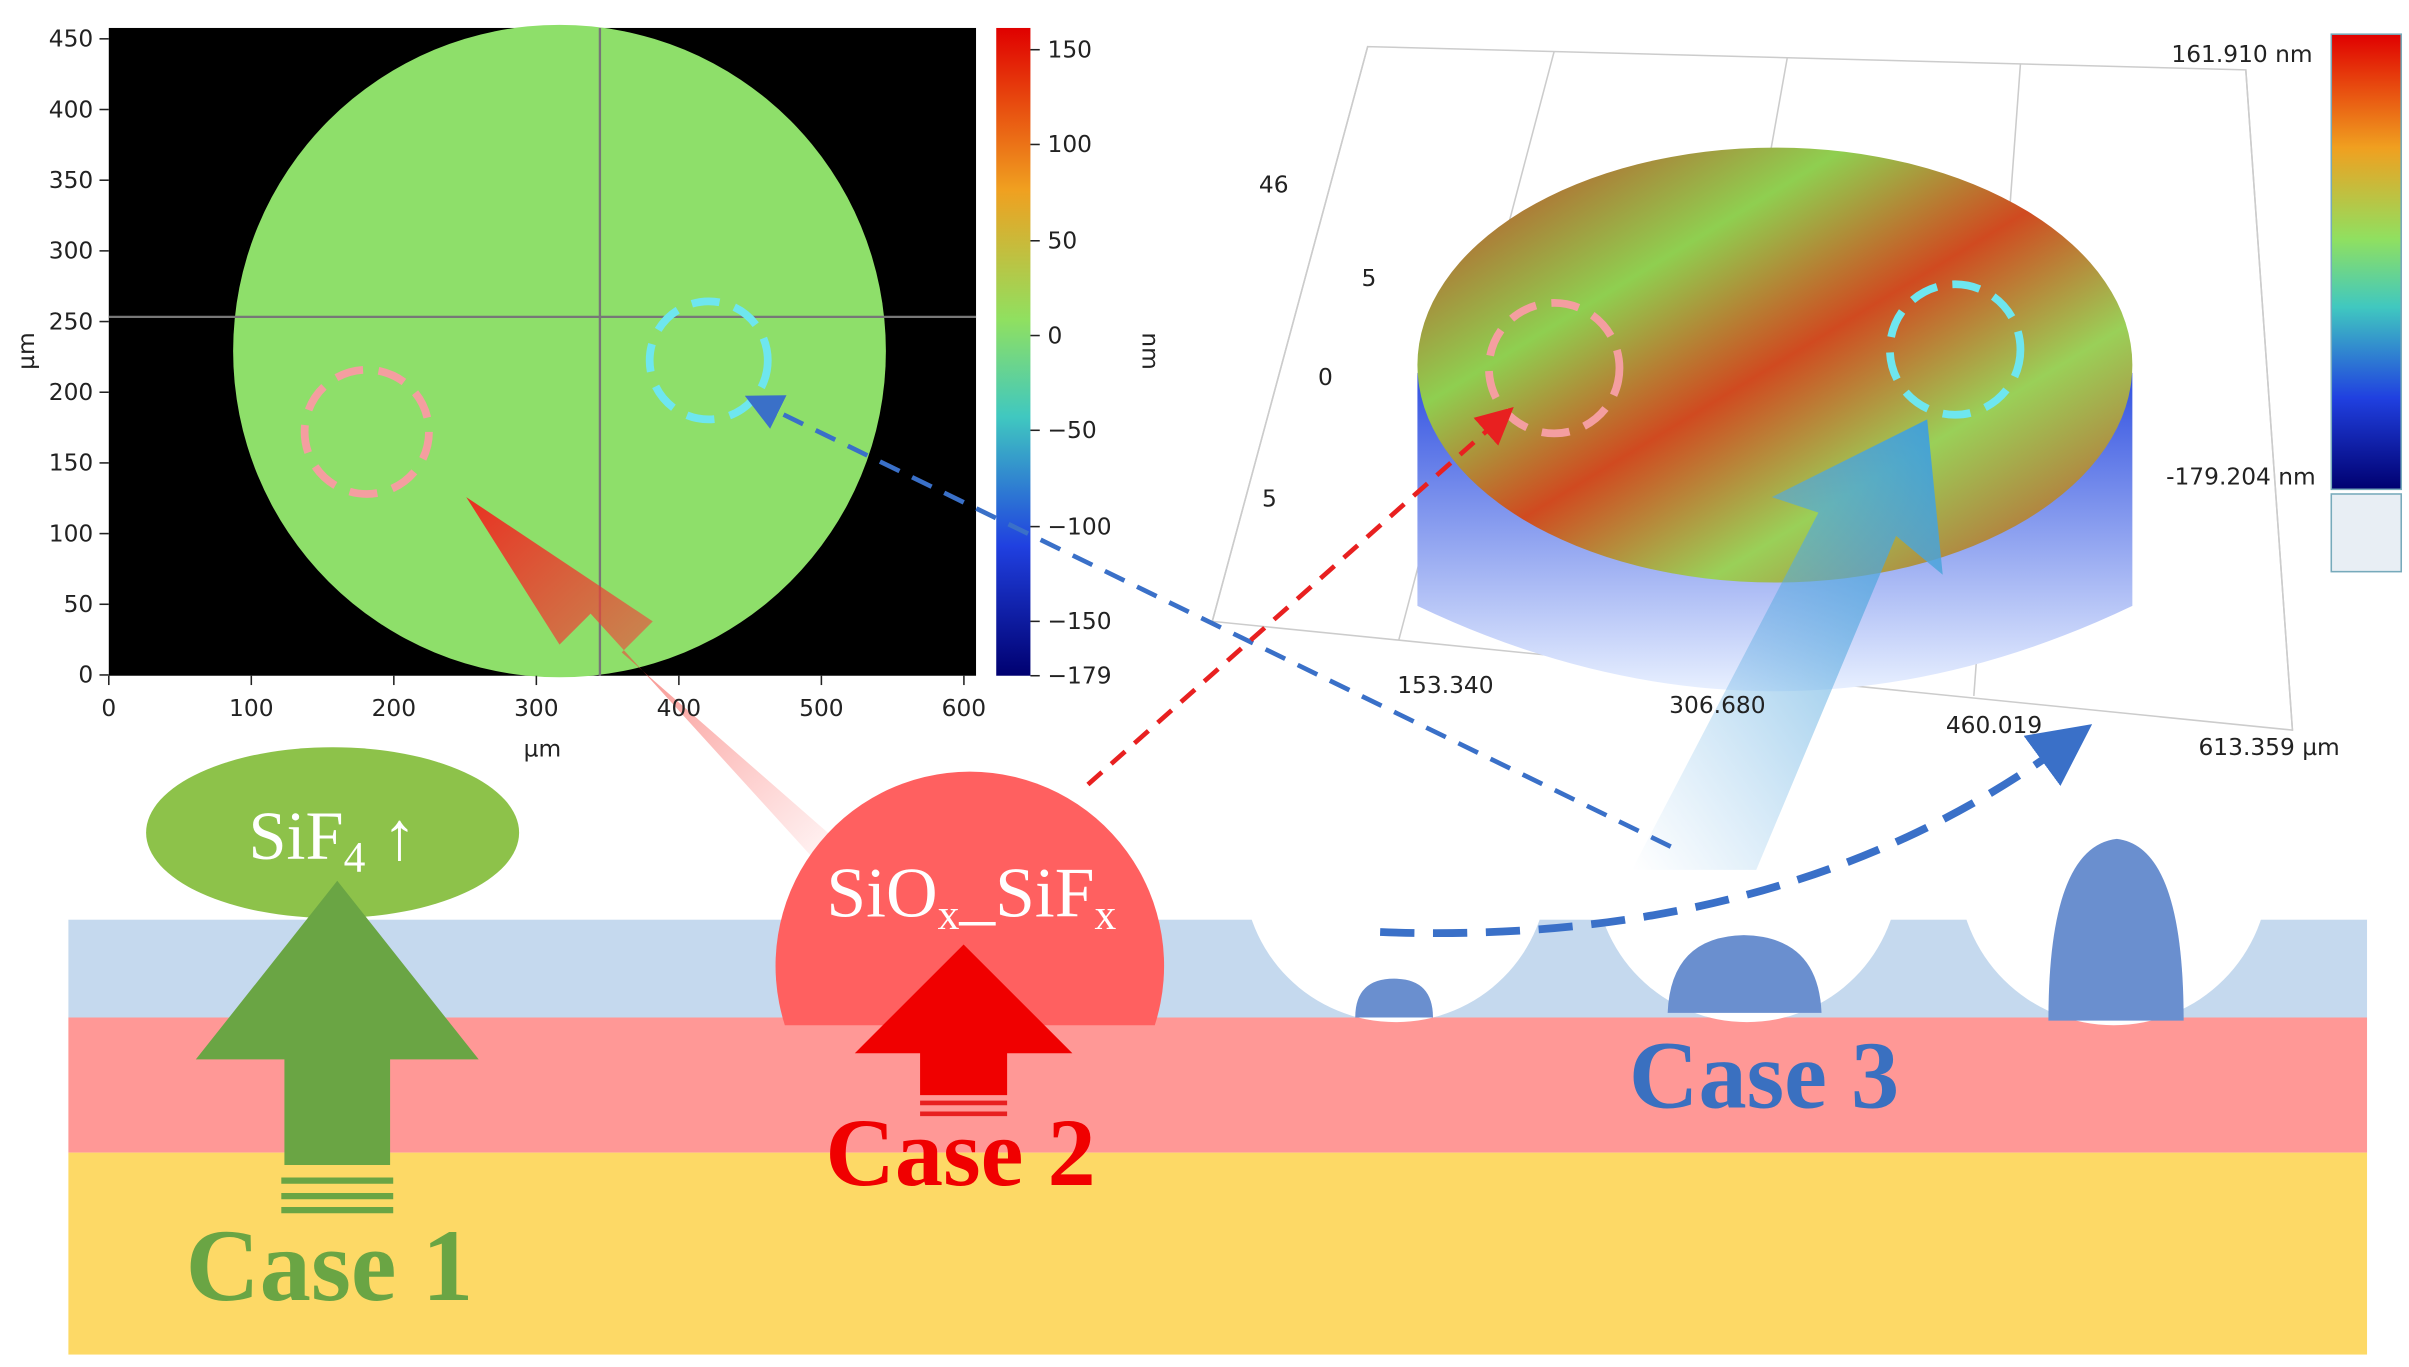 This screenshot has height=1367, width=2409. What do you see at coordinates (330, 1266) in the screenshot?
I see `case1-label: Case 1` at bounding box center [330, 1266].